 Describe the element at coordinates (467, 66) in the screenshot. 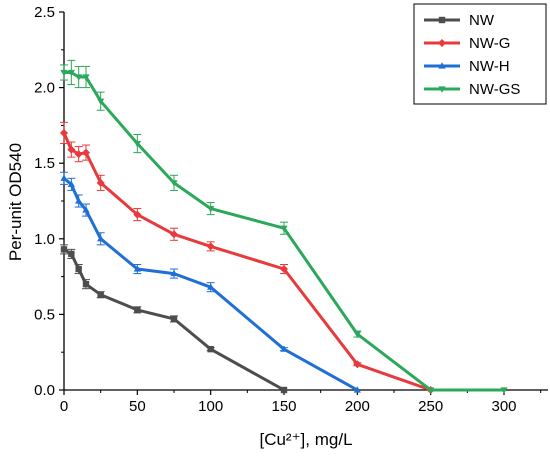

I see `legend-item-nw-h: NW-H` at that location.